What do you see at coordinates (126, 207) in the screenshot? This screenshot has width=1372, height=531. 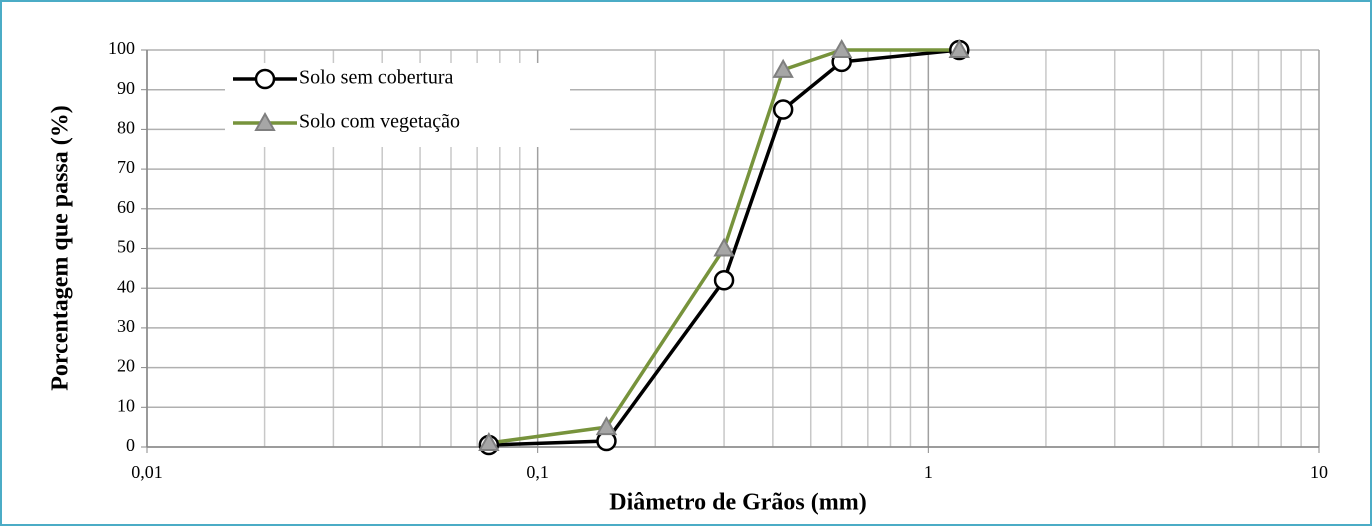 I see `y-tick-label: 60` at bounding box center [126, 207].